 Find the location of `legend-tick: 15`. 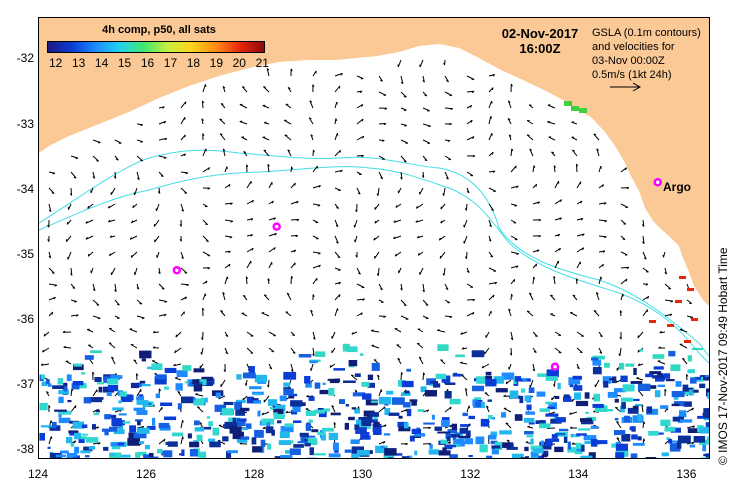

legend-tick: 15 is located at coordinates (124, 63).